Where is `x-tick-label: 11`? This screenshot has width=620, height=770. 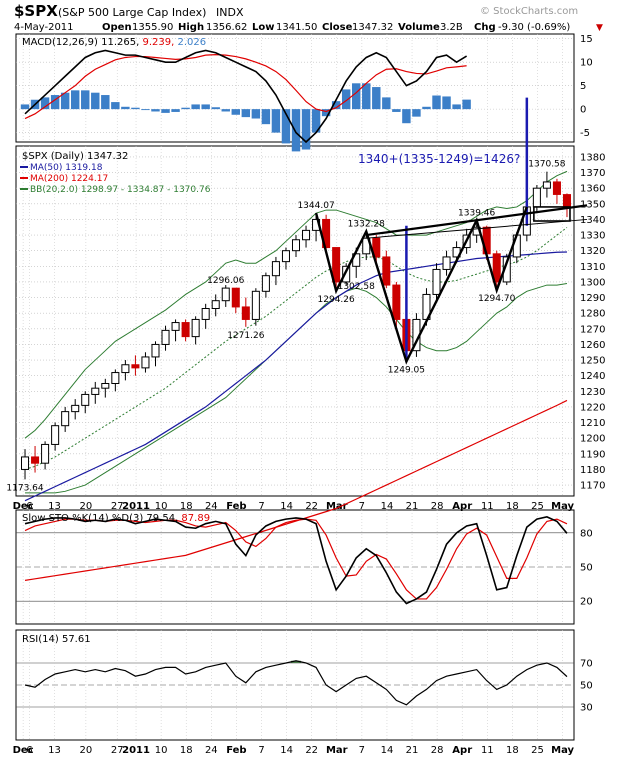
x-tick-label: 11 is located at coordinates (487, 506).